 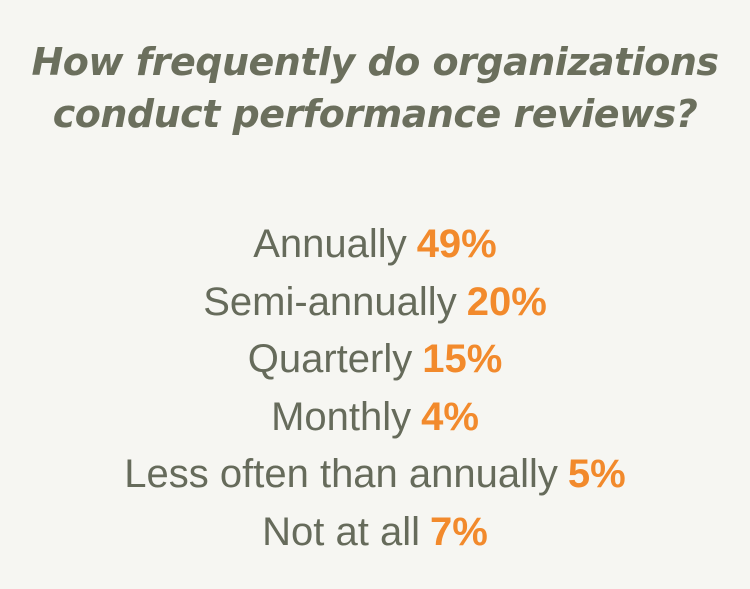 I want to click on stat-row: Semi-annually 20%, so click(x=375, y=303).